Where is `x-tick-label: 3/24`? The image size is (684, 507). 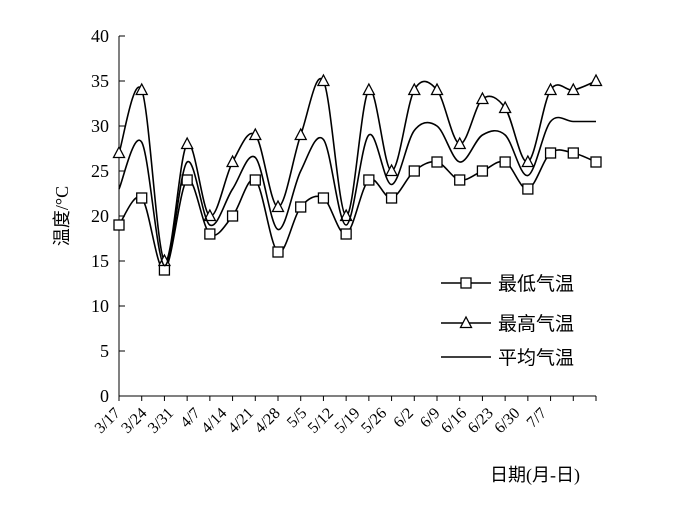 x-tick-label: 3/24 is located at coordinates (134, 421).